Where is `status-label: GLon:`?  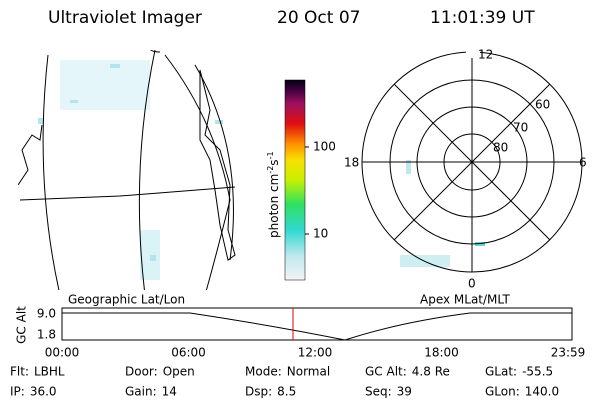
status-label: GLon: is located at coordinates (502, 392).